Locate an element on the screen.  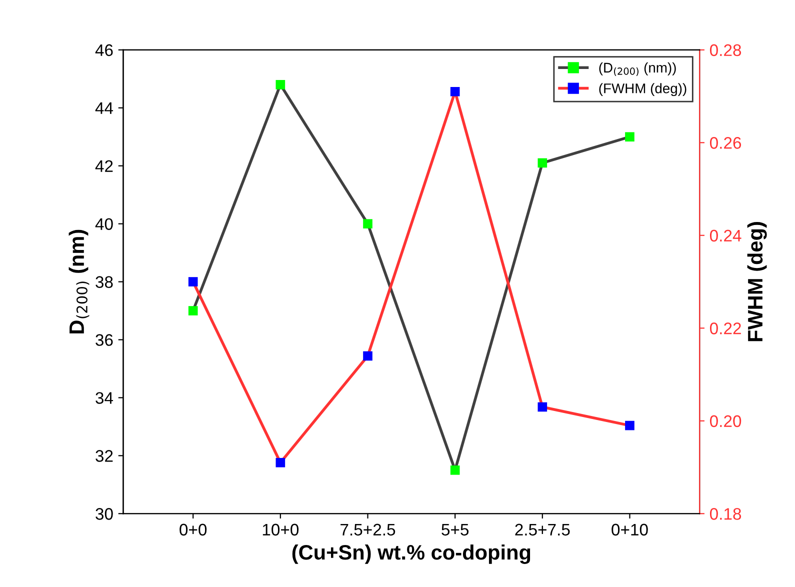
y-tick-label: 44 is located at coordinates (104, 108).